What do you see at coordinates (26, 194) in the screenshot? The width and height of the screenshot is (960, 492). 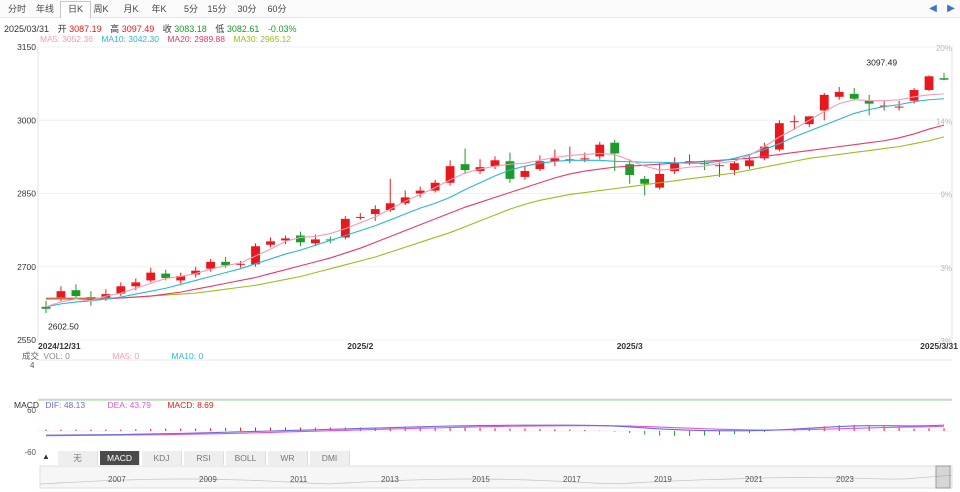 I see `y-tick-label: 2850` at bounding box center [26, 194].